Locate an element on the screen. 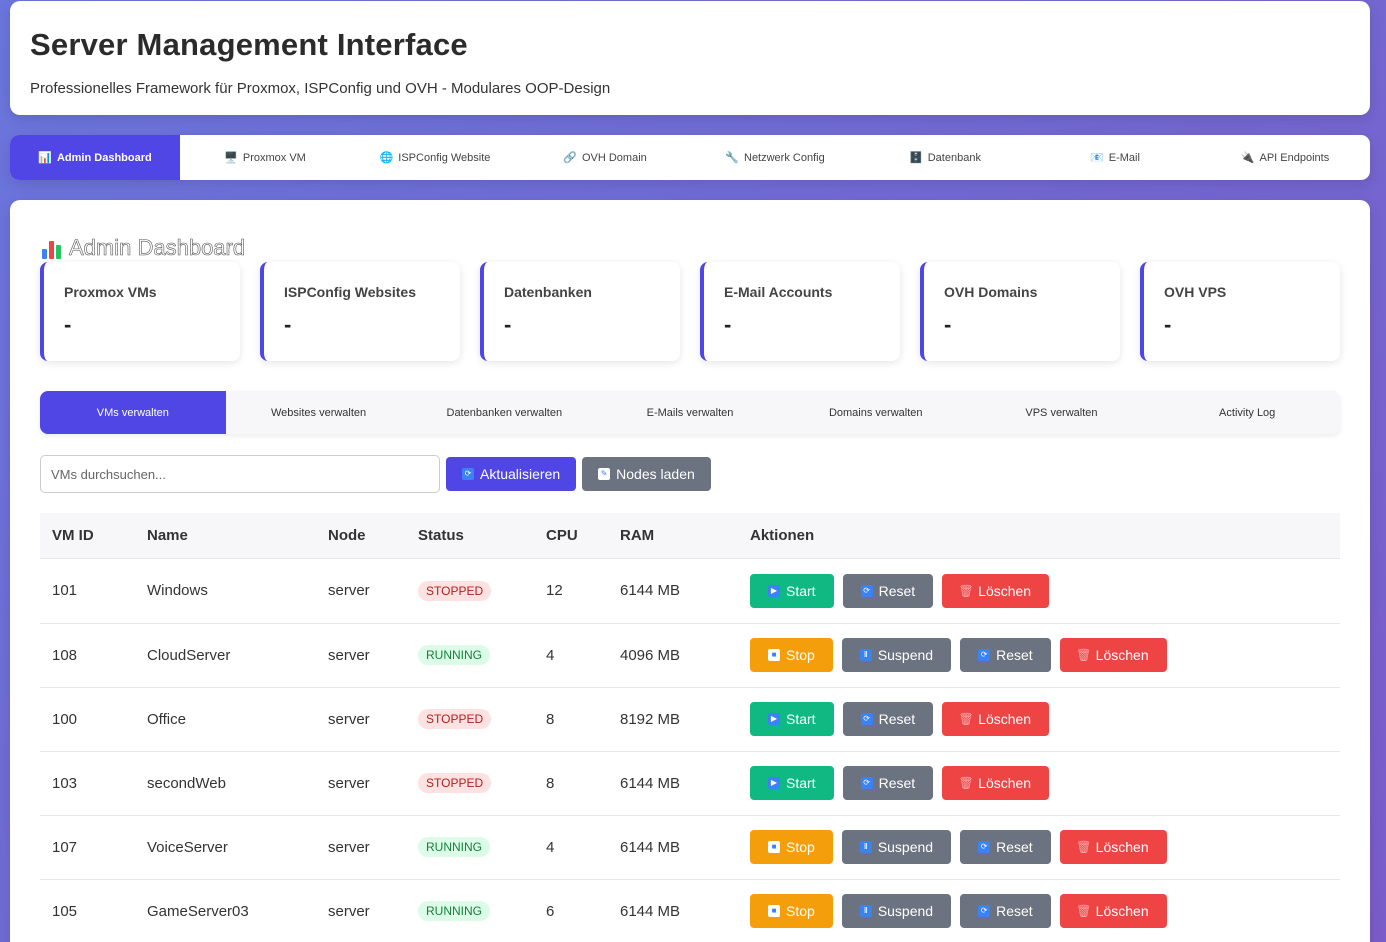 The height and width of the screenshot is (942, 1386). stat-card-ovh-domains: OVH Domains - is located at coordinates (1020, 311).